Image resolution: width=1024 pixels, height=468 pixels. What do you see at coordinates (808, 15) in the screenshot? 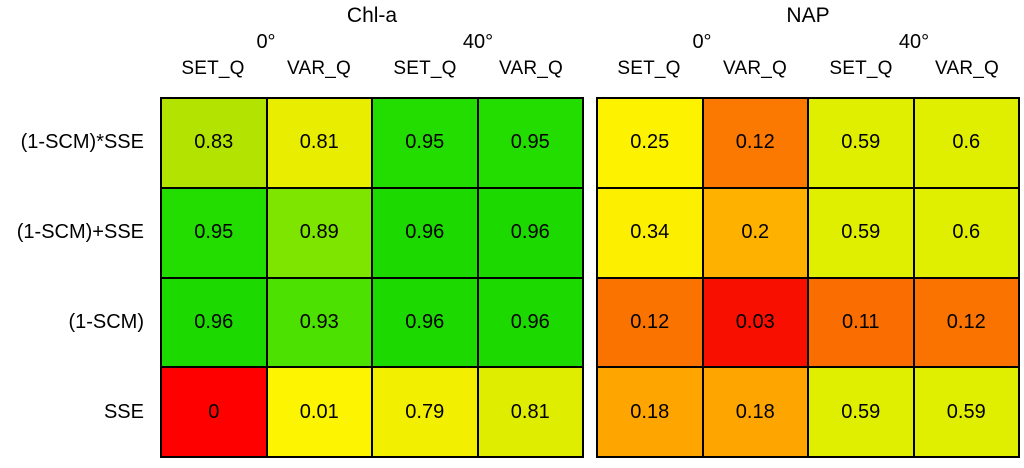
I see `panel-title: NAP` at bounding box center [808, 15].